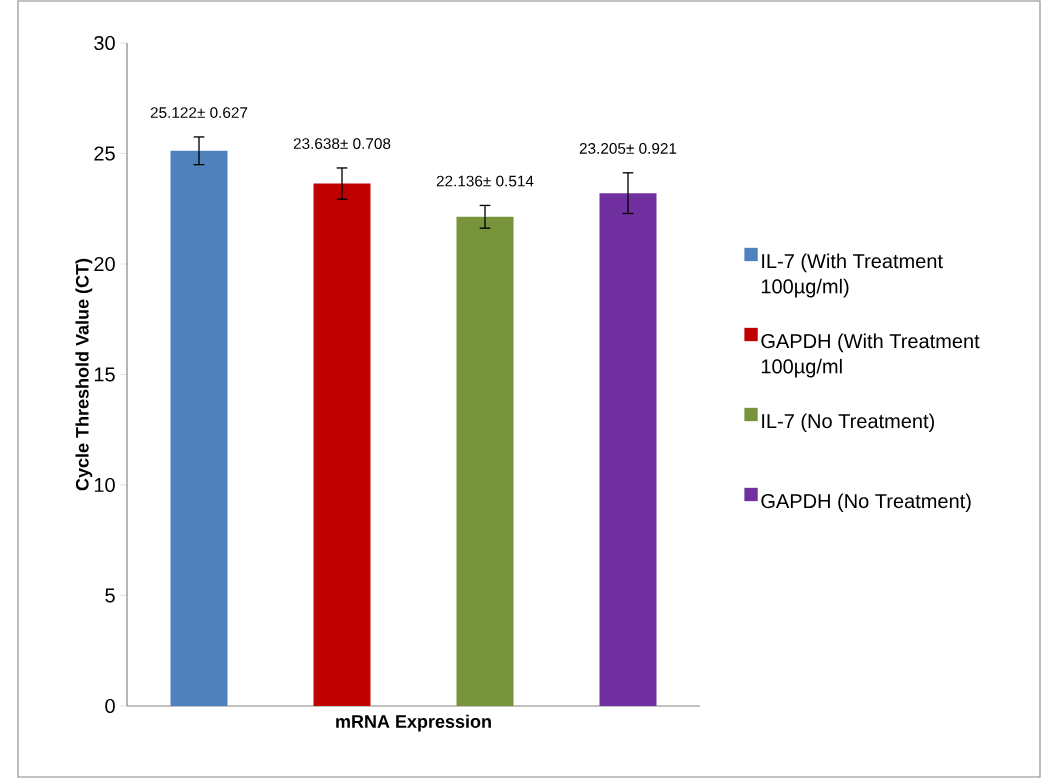  What do you see at coordinates (628, 148) in the screenshot?
I see `data-label: 23.205± 0.921` at bounding box center [628, 148].